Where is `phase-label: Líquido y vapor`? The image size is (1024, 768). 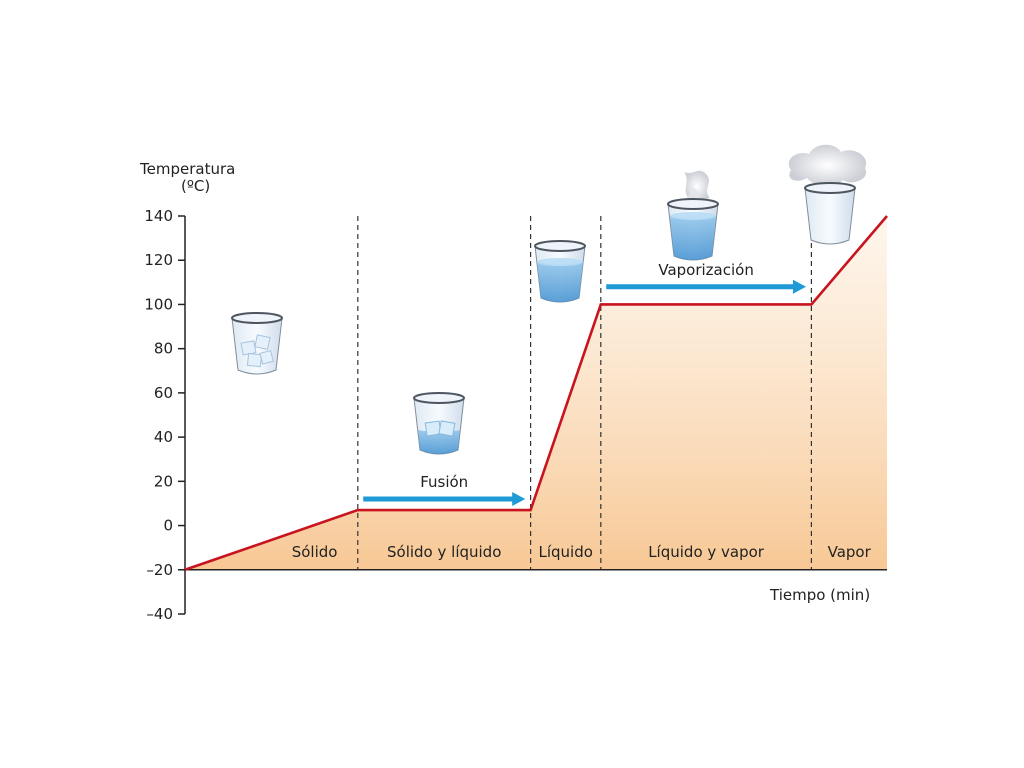 phase-label: Líquido y vapor is located at coordinates (706, 552).